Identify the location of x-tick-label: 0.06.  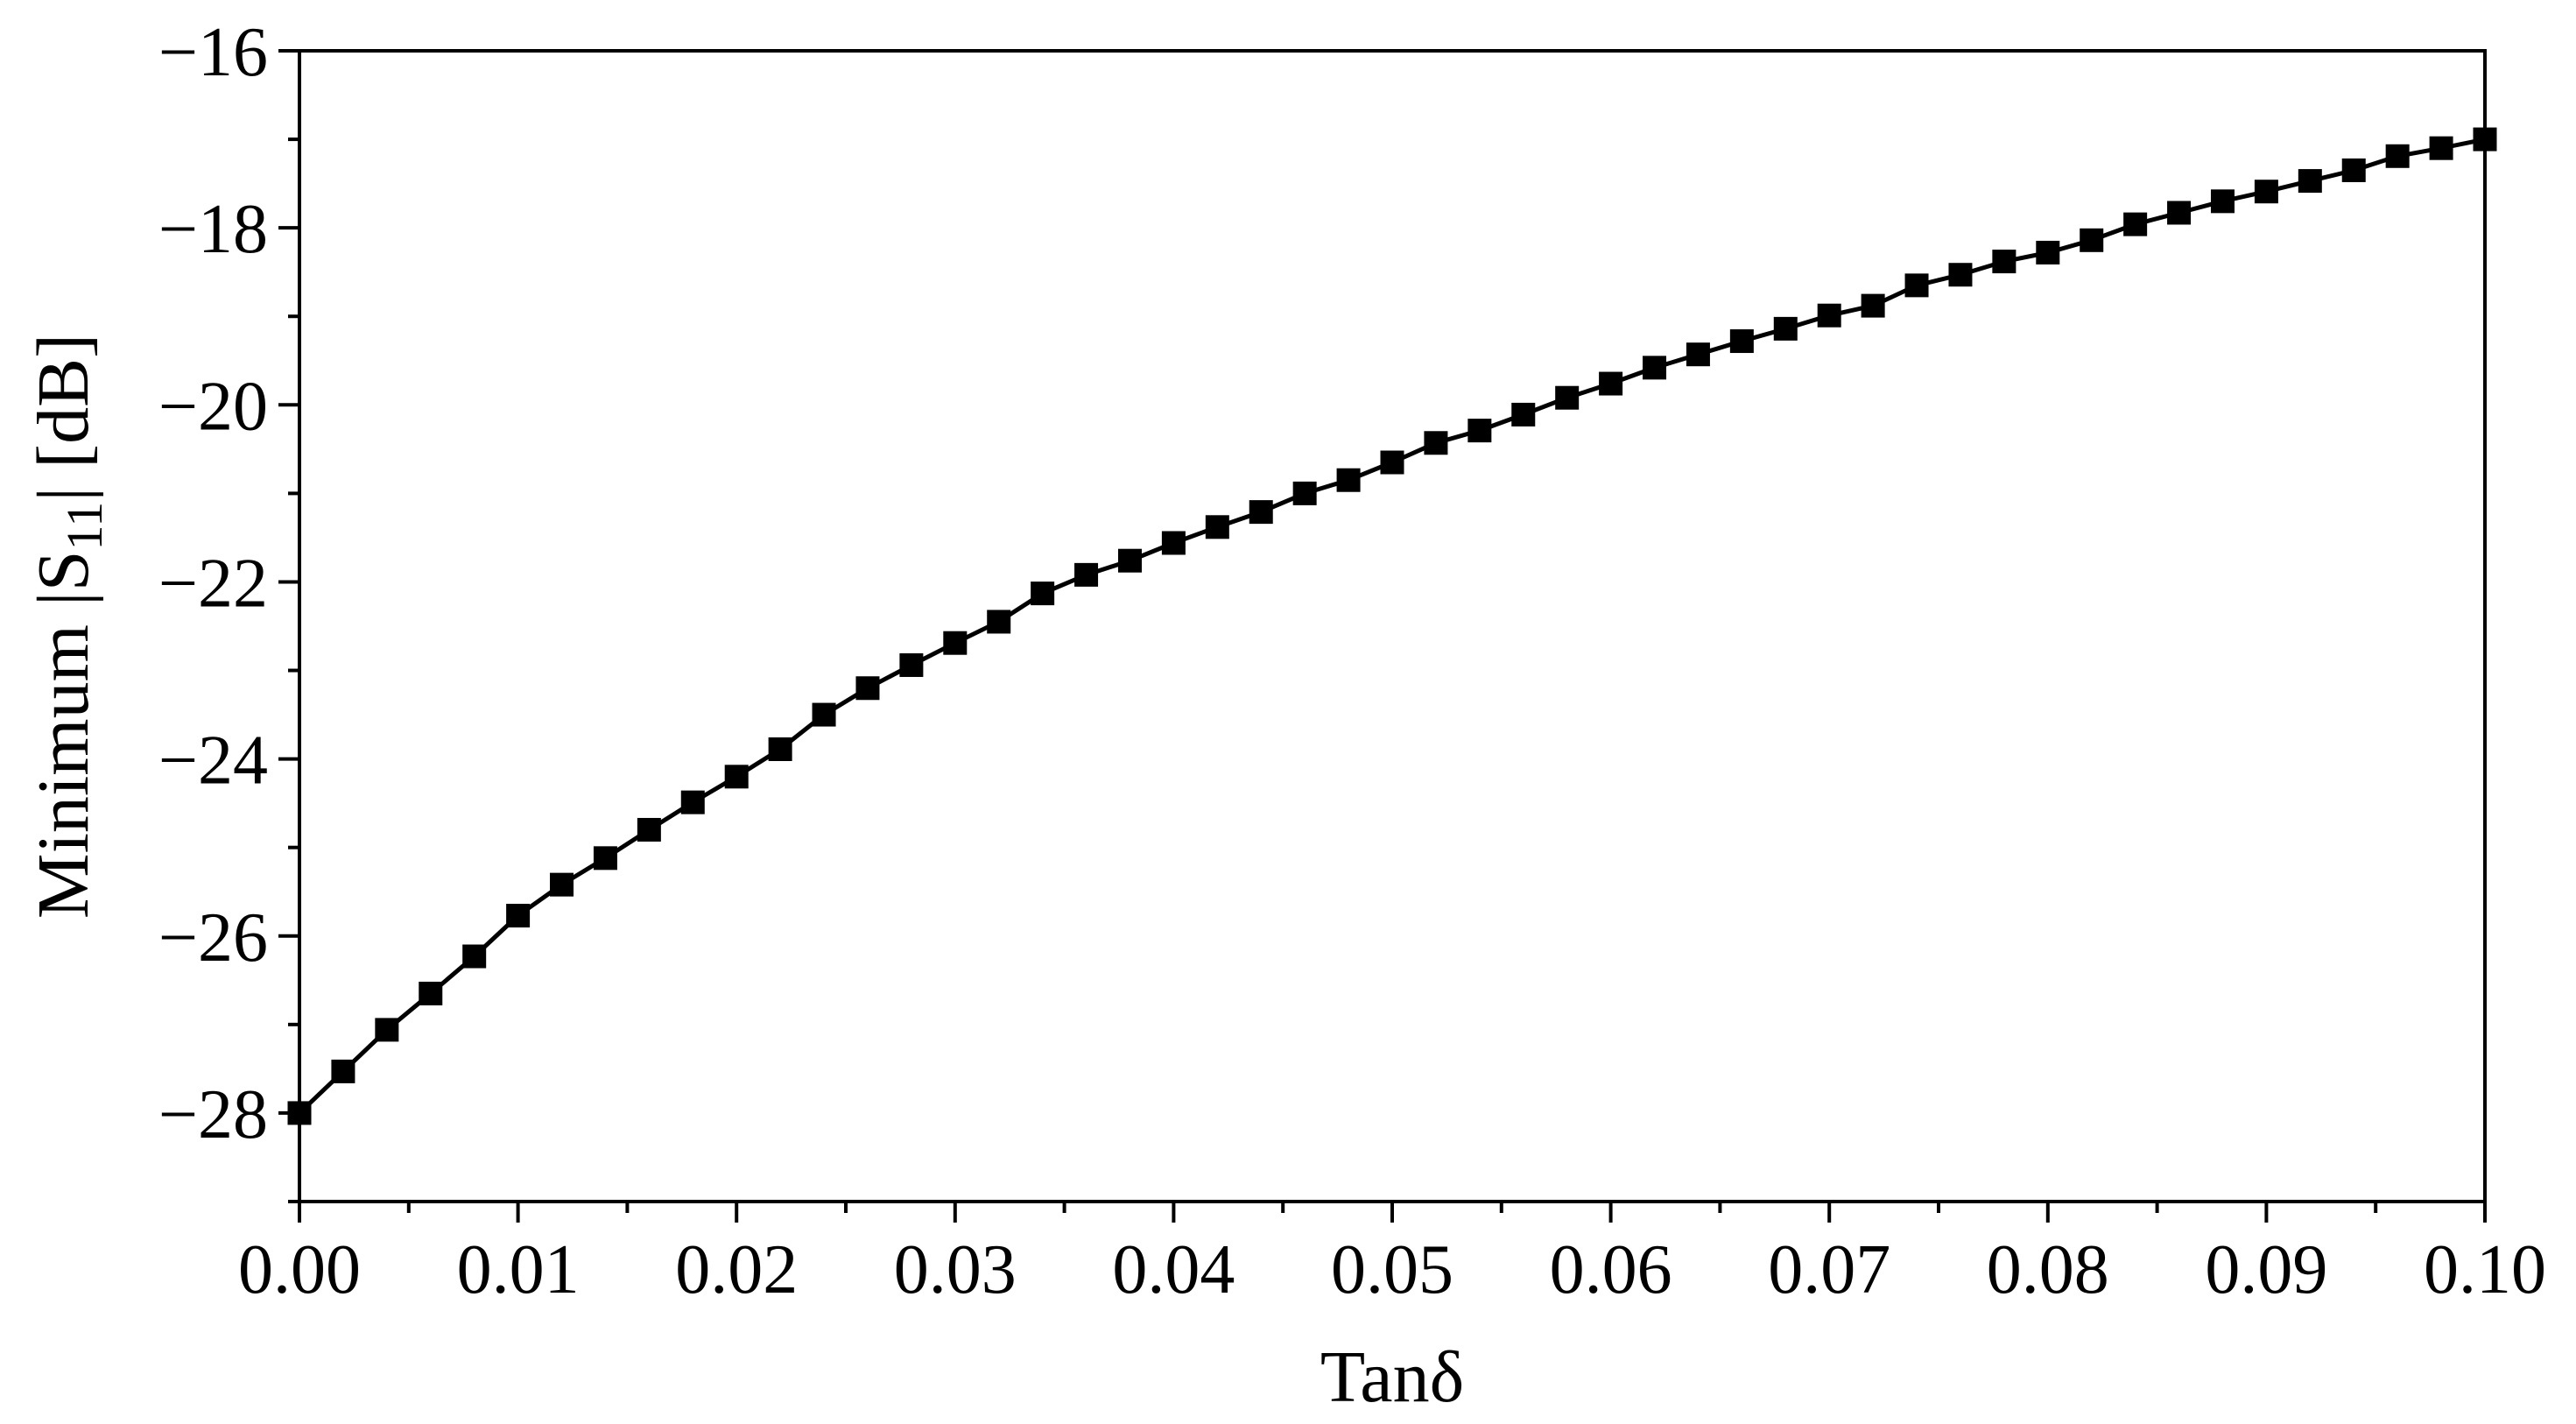
(1611, 1269).